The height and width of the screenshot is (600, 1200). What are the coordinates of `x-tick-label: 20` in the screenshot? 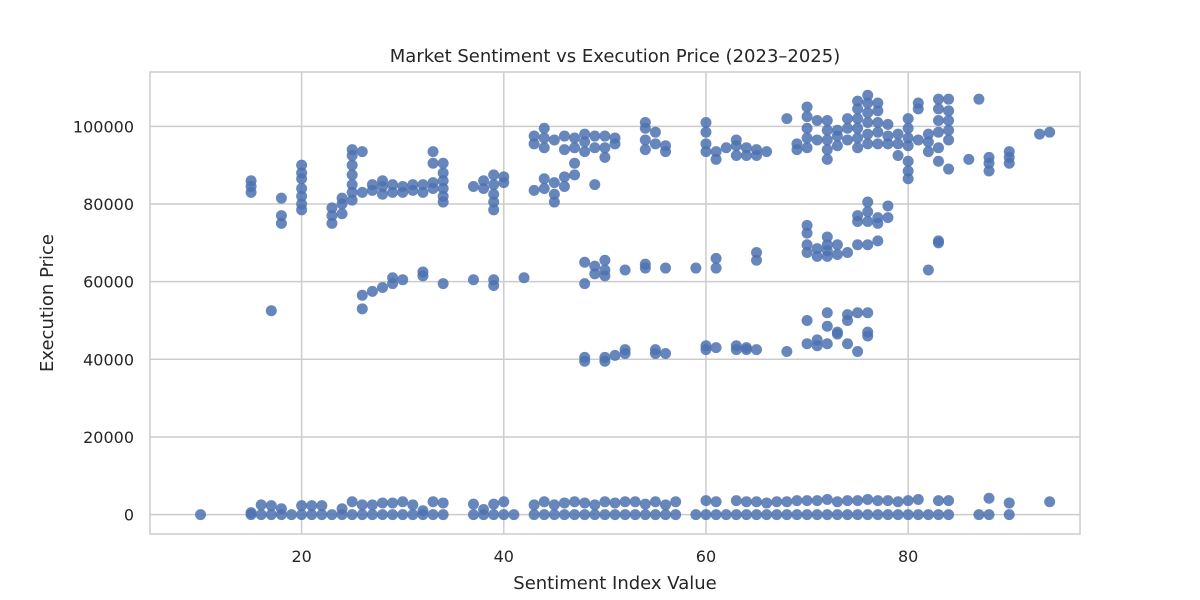 It's located at (301, 556).